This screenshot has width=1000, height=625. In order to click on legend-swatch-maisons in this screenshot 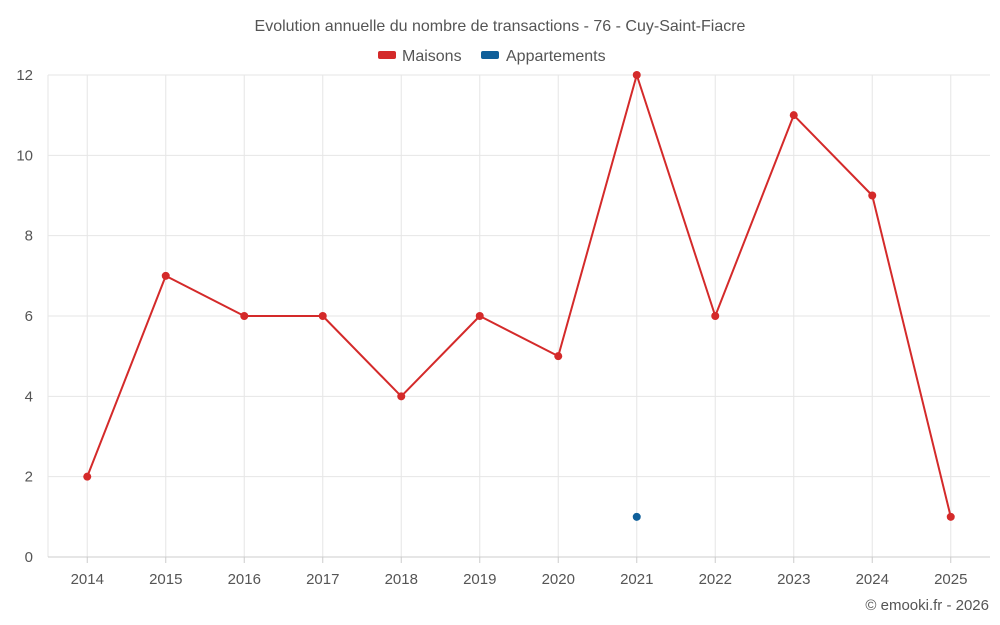, I will do `click(387, 55)`.